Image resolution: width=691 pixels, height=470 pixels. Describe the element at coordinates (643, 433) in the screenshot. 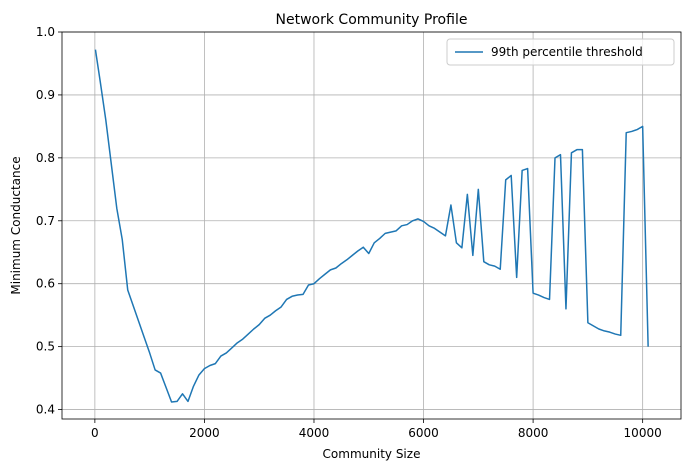

I see `x-tick-label: 10000` at that location.